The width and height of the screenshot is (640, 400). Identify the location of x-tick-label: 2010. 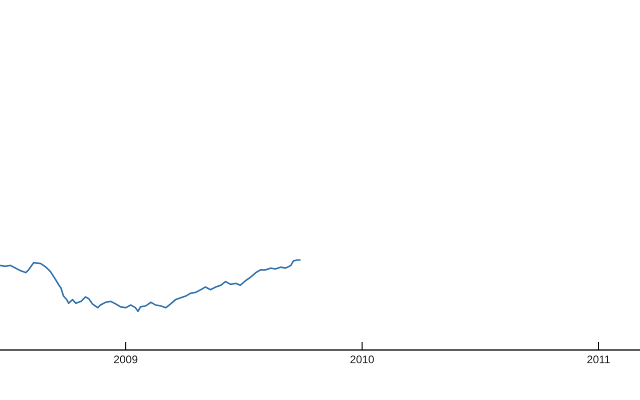
(362, 360).